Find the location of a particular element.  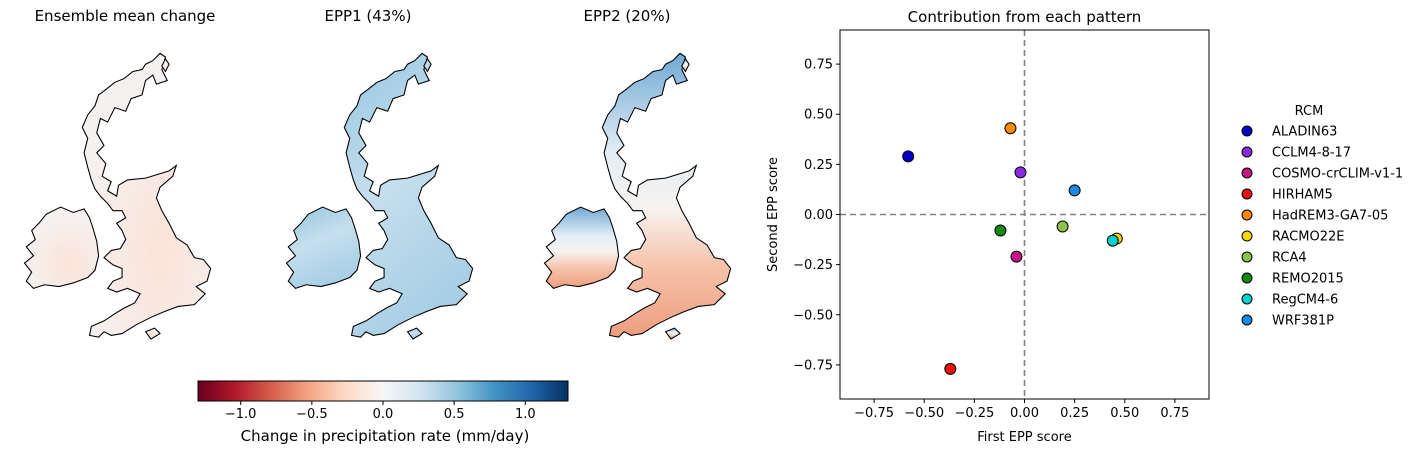

legend-label: CCLM4-8-17 is located at coordinates (1311, 153).